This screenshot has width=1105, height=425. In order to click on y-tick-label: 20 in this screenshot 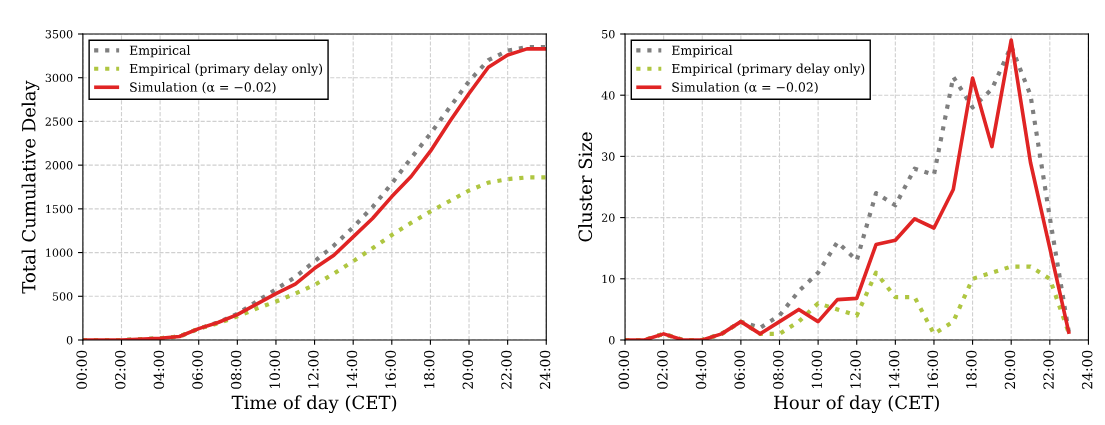, I will do `click(608, 217)`.